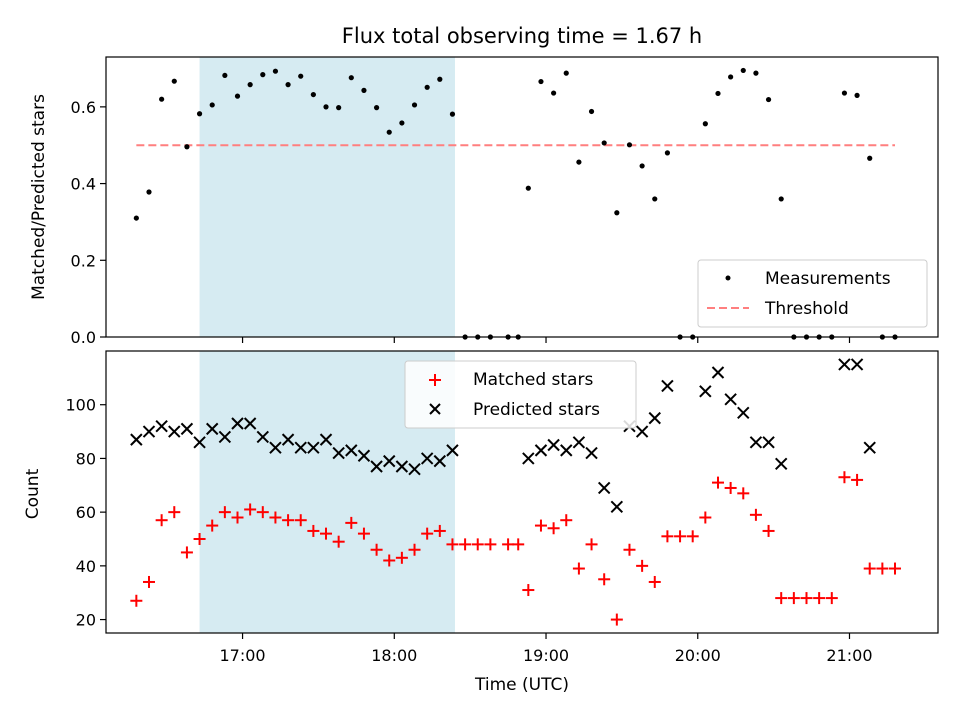  I want to click on bottom-legend-box, so click(520, 394).